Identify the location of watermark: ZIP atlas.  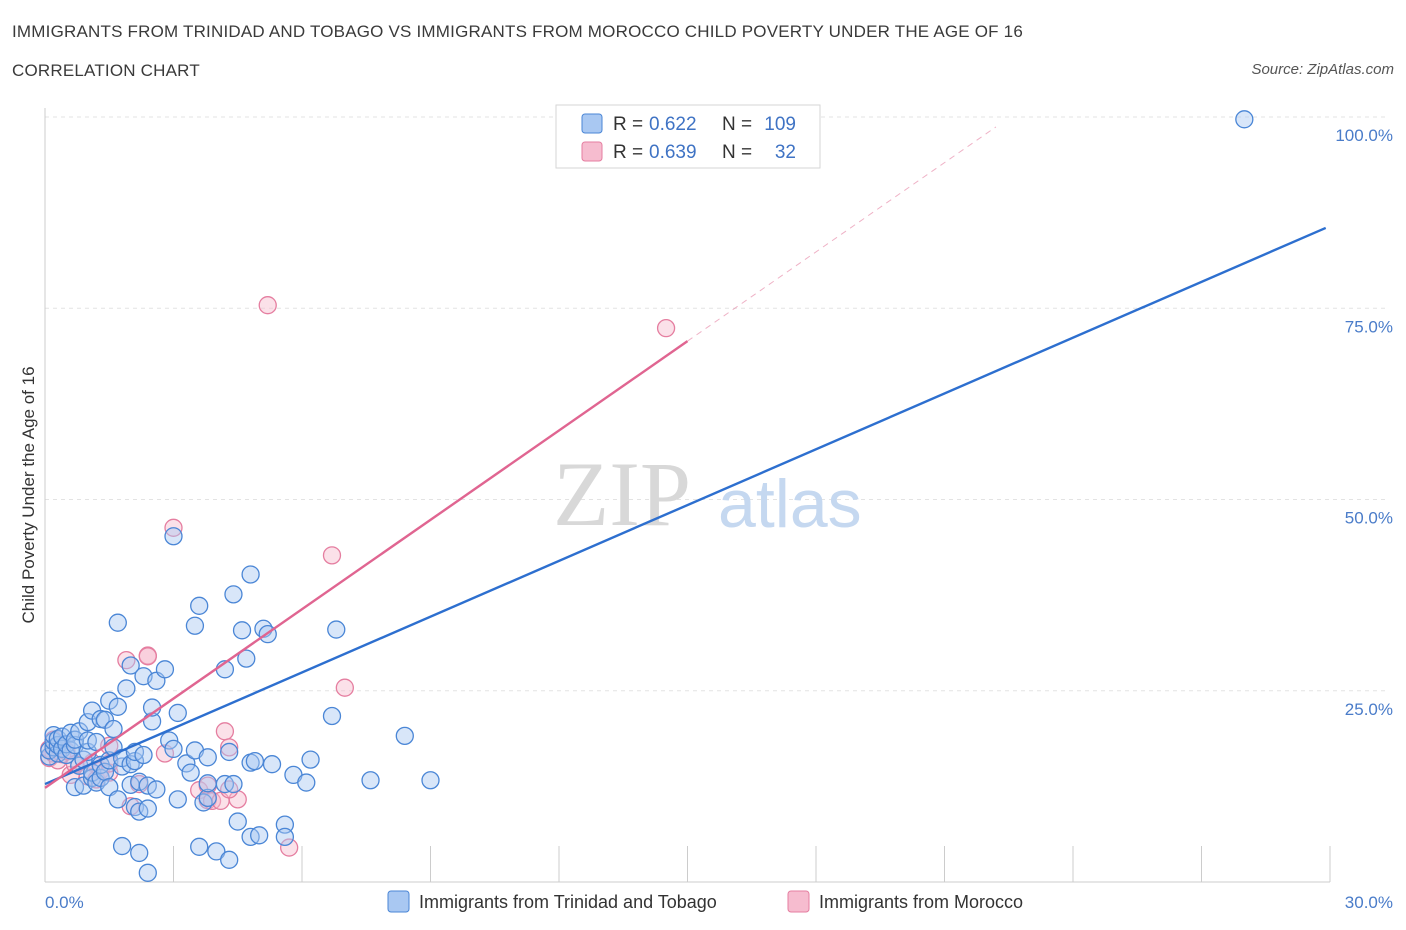
(707, 494).